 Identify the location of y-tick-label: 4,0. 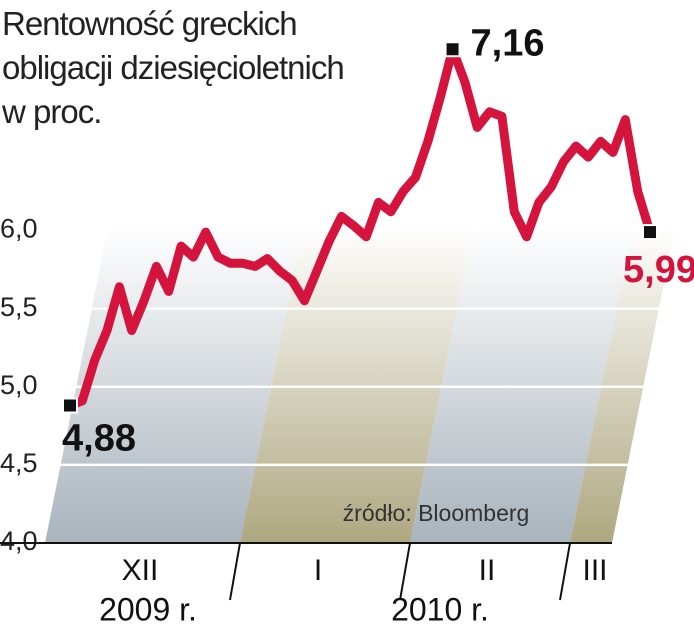
(19, 541).